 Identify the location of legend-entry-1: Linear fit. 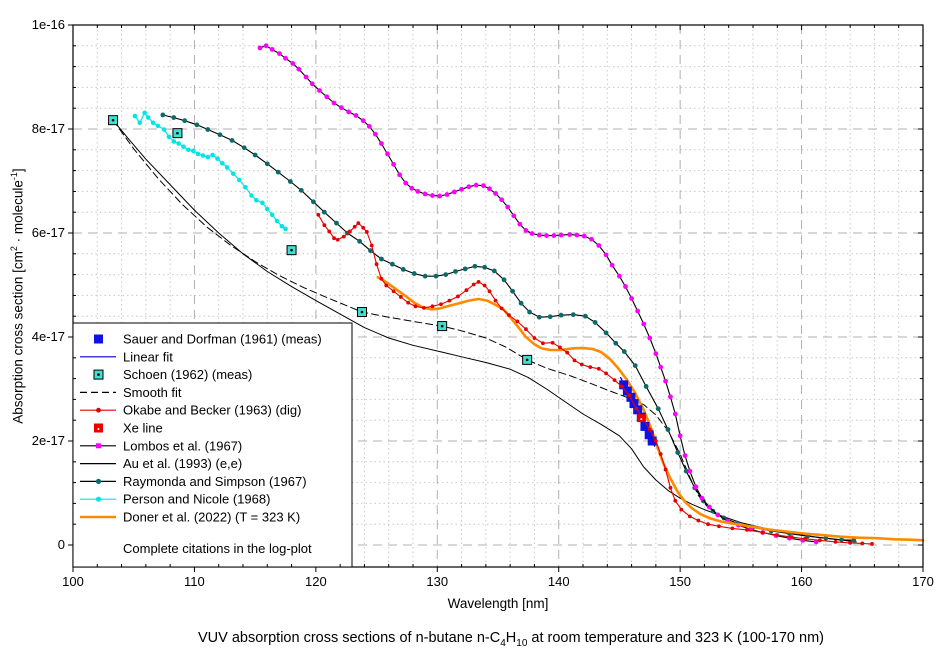
(126, 356).